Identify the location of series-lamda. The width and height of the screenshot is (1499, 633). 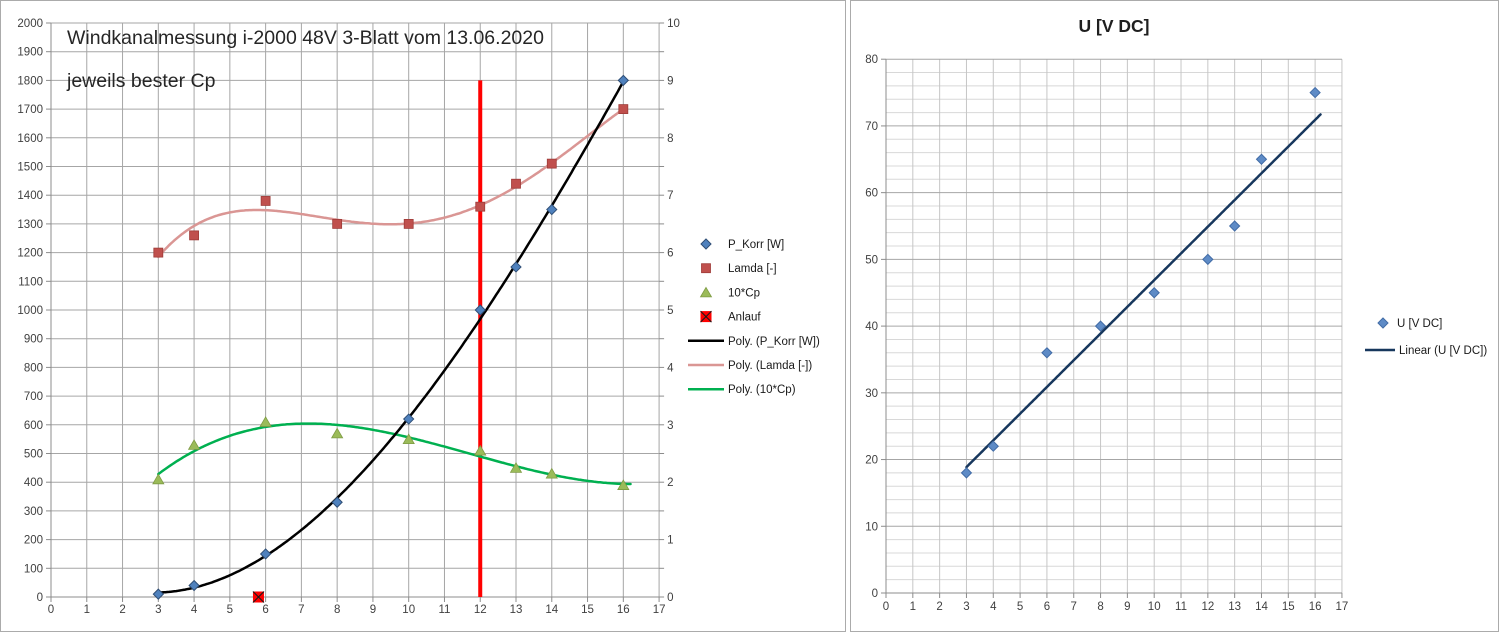
(391, 181).